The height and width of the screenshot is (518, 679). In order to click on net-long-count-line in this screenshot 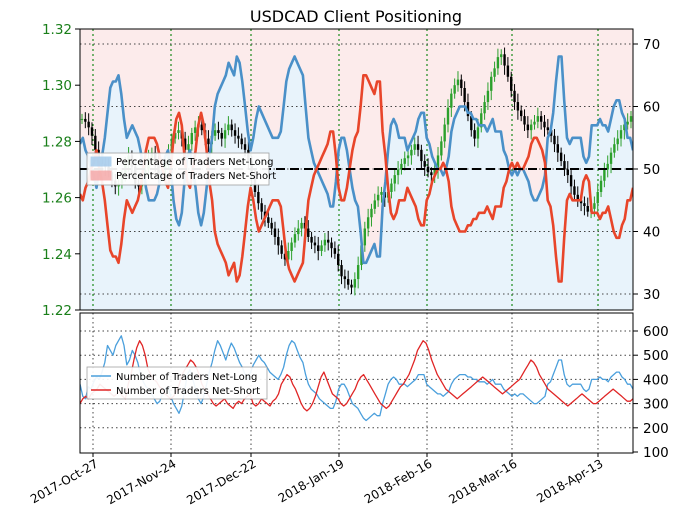, I will do `click(356, 378)`.